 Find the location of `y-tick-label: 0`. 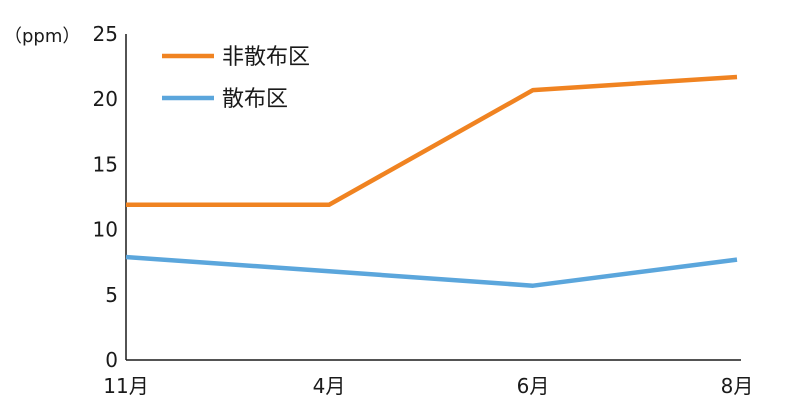

y-tick-label: 0 is located at coordinates (111, 360).